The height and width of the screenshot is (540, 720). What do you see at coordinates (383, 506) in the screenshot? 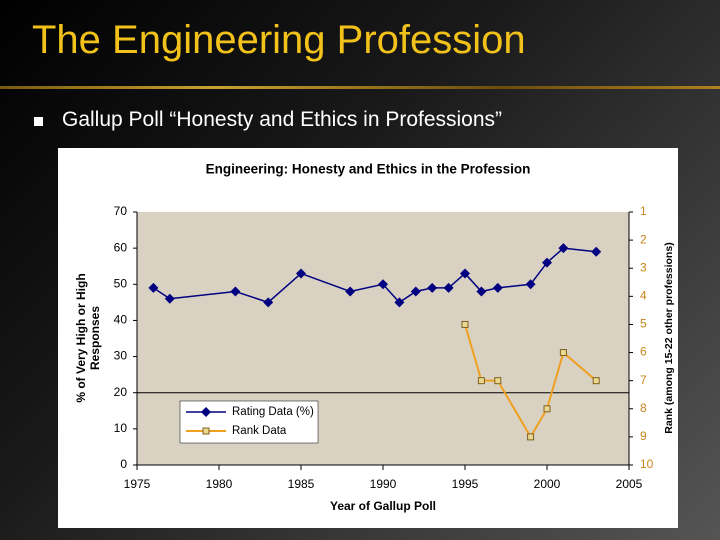
I see `x-axis-label: Year of Gallup Poll` at bounding box center [383, 506].